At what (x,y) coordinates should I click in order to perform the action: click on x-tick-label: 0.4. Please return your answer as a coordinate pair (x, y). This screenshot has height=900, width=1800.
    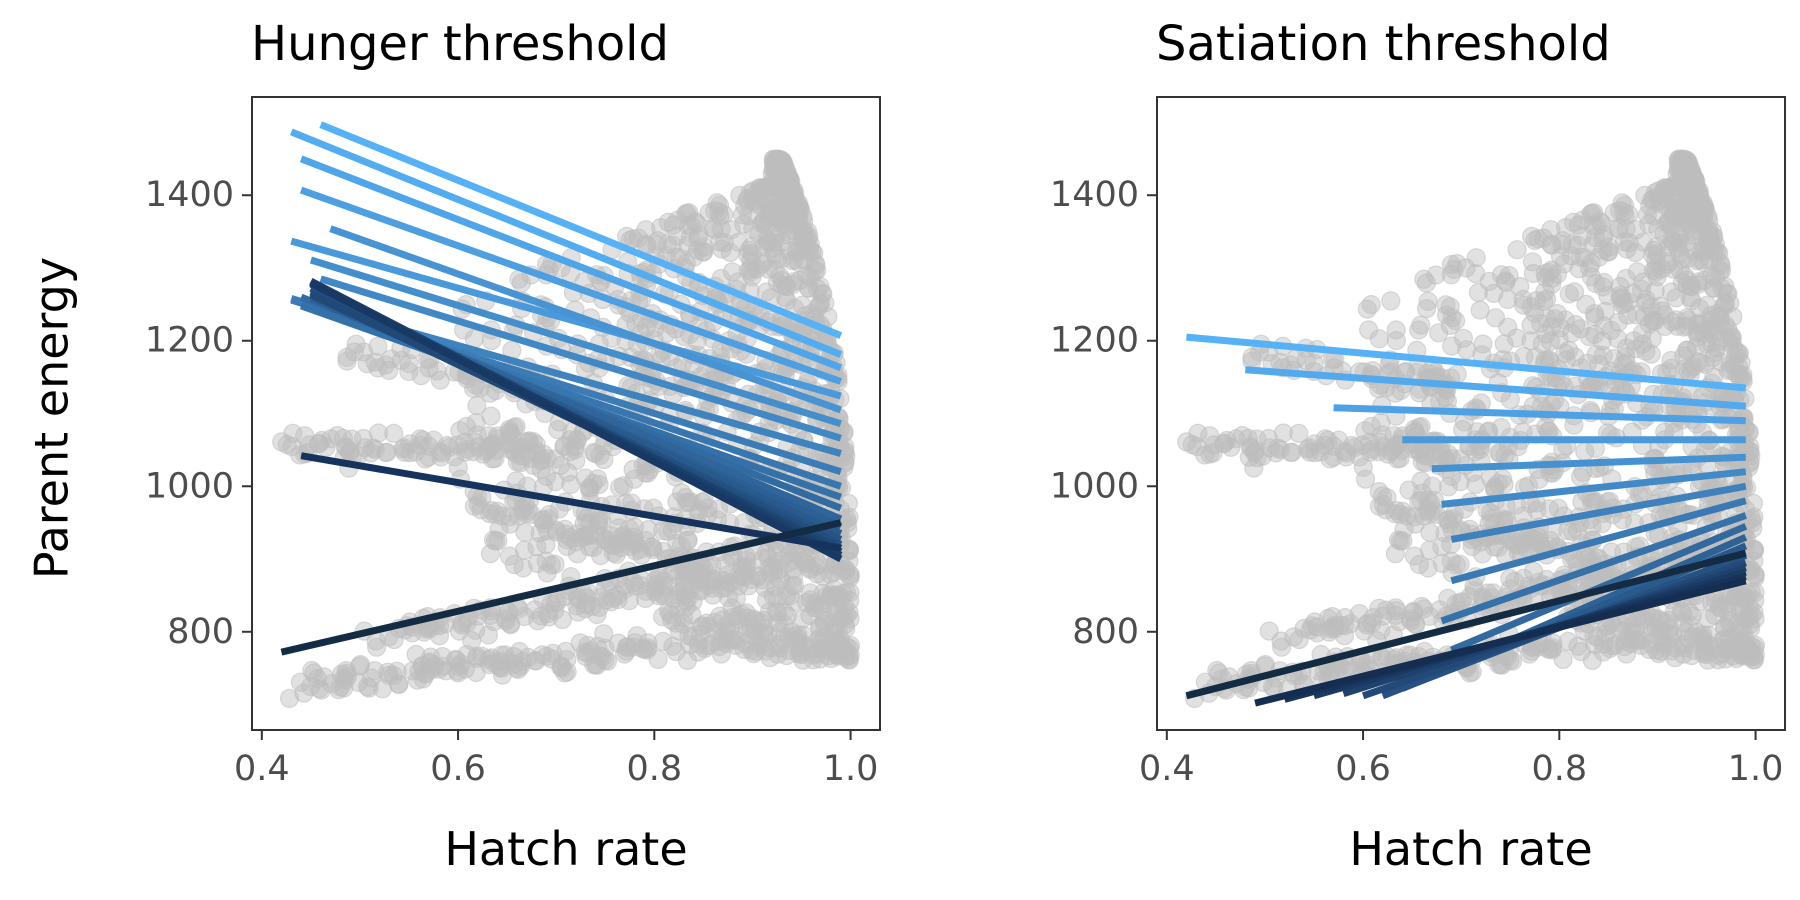
    Looking at the image, I should click on (1167, 769).